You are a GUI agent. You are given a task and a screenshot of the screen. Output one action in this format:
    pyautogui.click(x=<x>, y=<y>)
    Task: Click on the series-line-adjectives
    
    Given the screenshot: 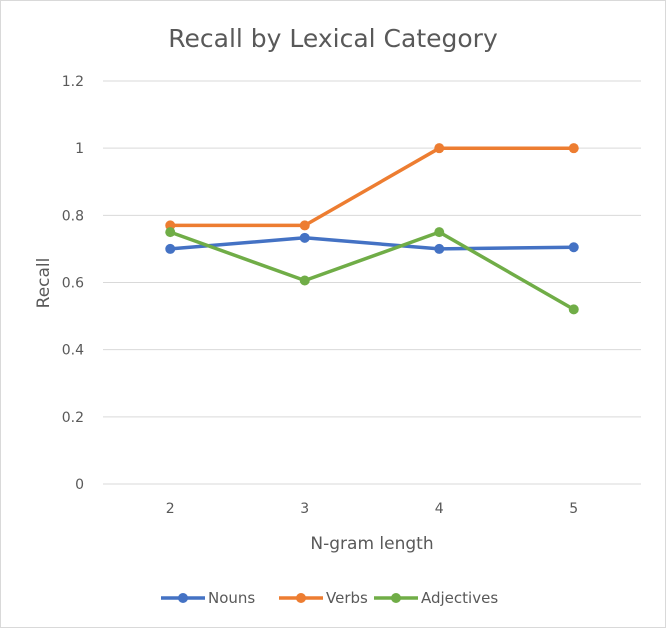 What is the action you would take?
    pyautogui.click(x=372, y=271)
    